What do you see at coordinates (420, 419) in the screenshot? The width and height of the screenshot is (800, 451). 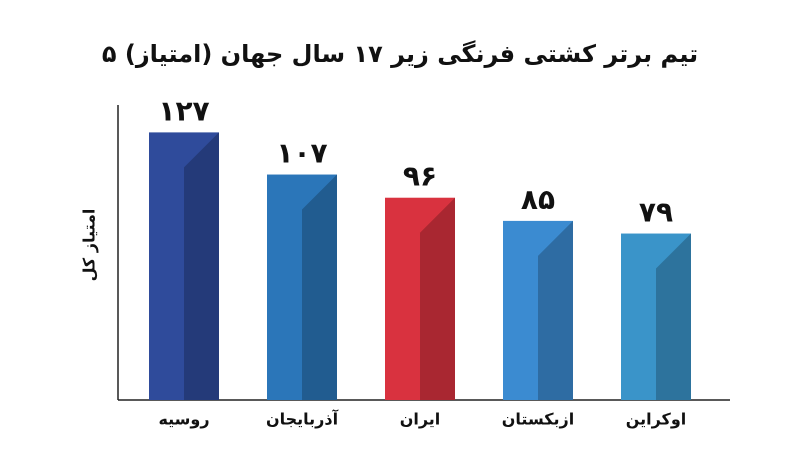 I see `x-tick-label: ایران` at bounding box center [420, 419].